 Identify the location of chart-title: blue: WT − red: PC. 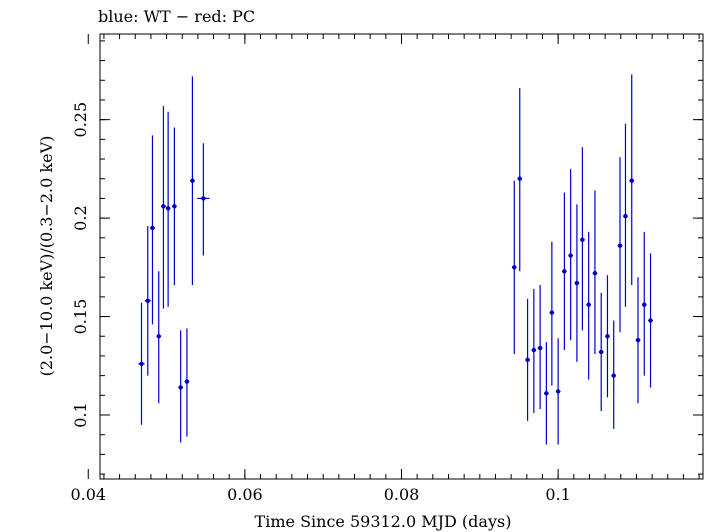
(176, 16).